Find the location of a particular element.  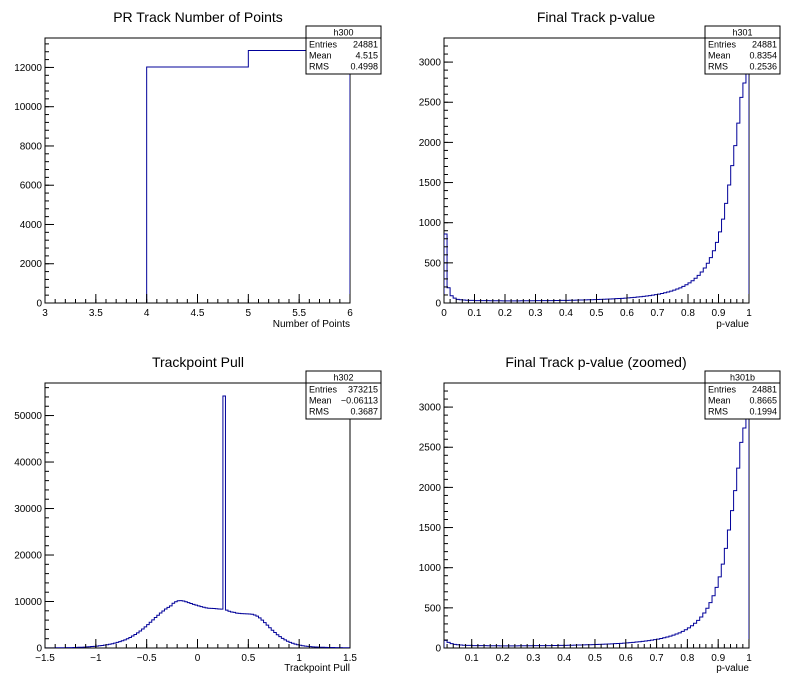

stats-name: h301 is located at coordinates (742, 33).